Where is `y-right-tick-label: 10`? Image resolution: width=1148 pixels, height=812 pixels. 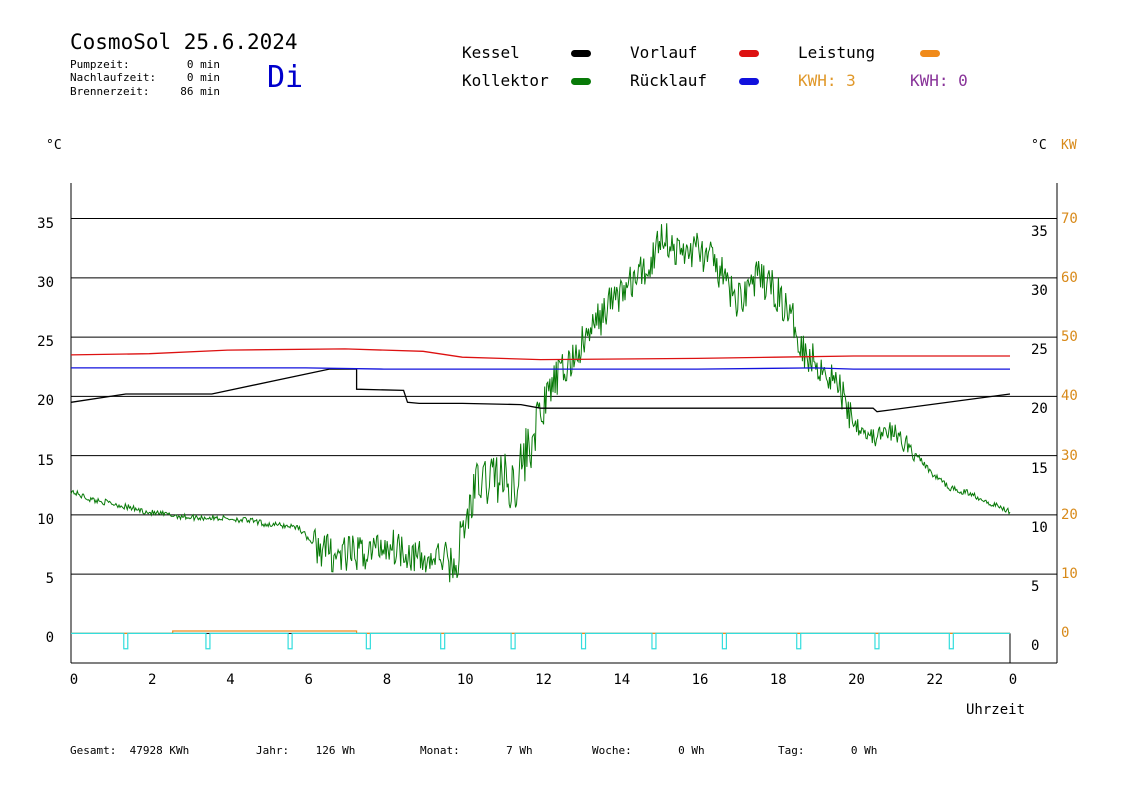 y-right-tick-label: 10 is located at coordinates (1039, 527).